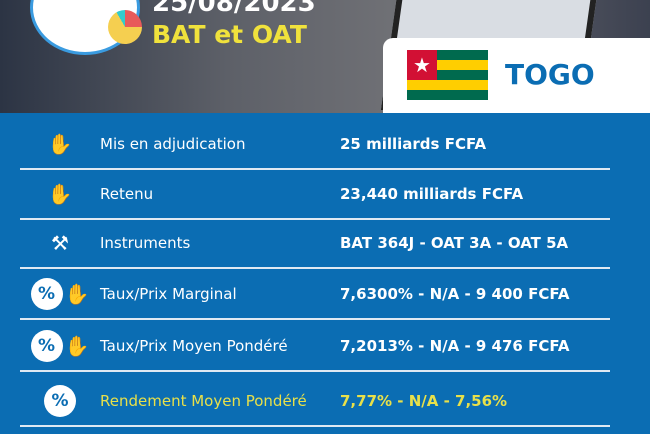  Describe the element at coordinates (168, 294) in the screenshot. I see `row-label: Taux/Prix Marginal` at that location.